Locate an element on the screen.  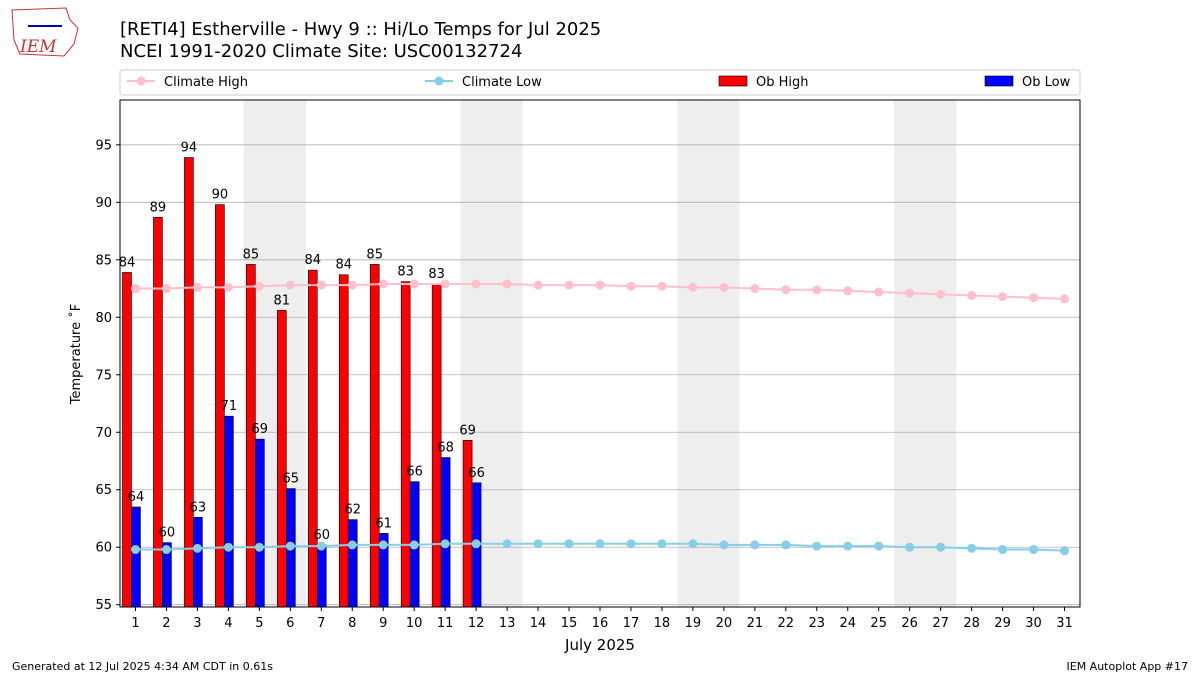
x-tick-label: 30 is located at coordinates (1033, 623).